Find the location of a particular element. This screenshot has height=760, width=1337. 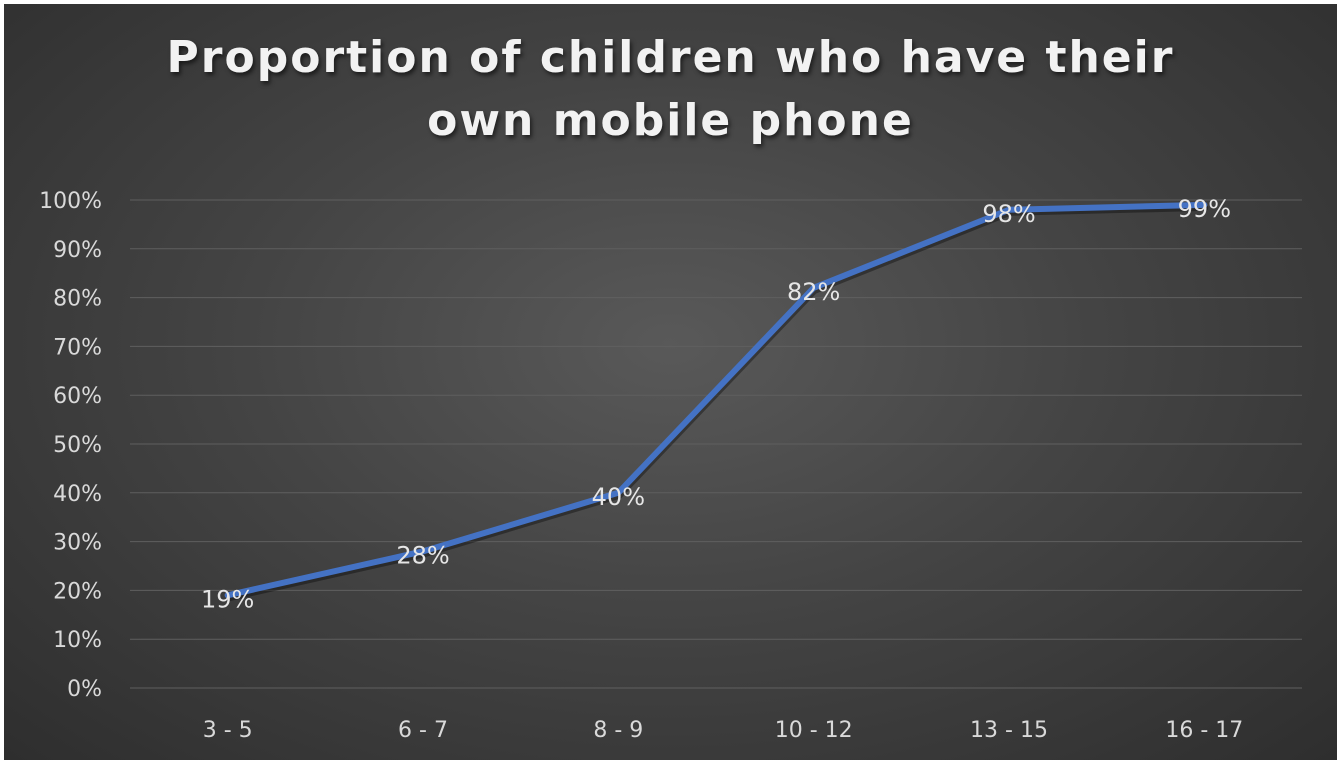

chart-title-line-1: Proportion of children who have their is located at coordinates (670, 57).